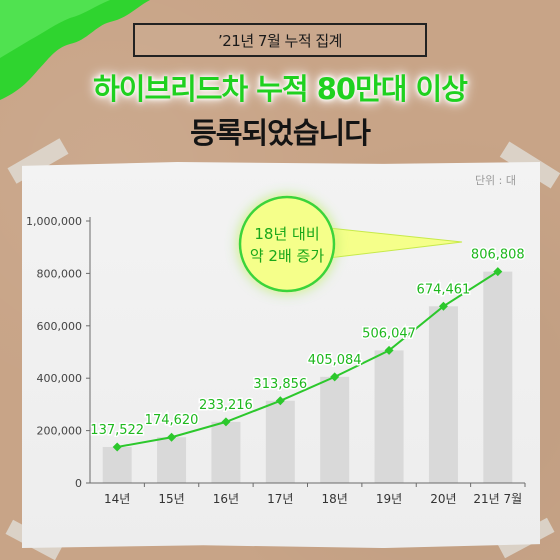  I want to click on data-label: 233,216, so click(226, 405).